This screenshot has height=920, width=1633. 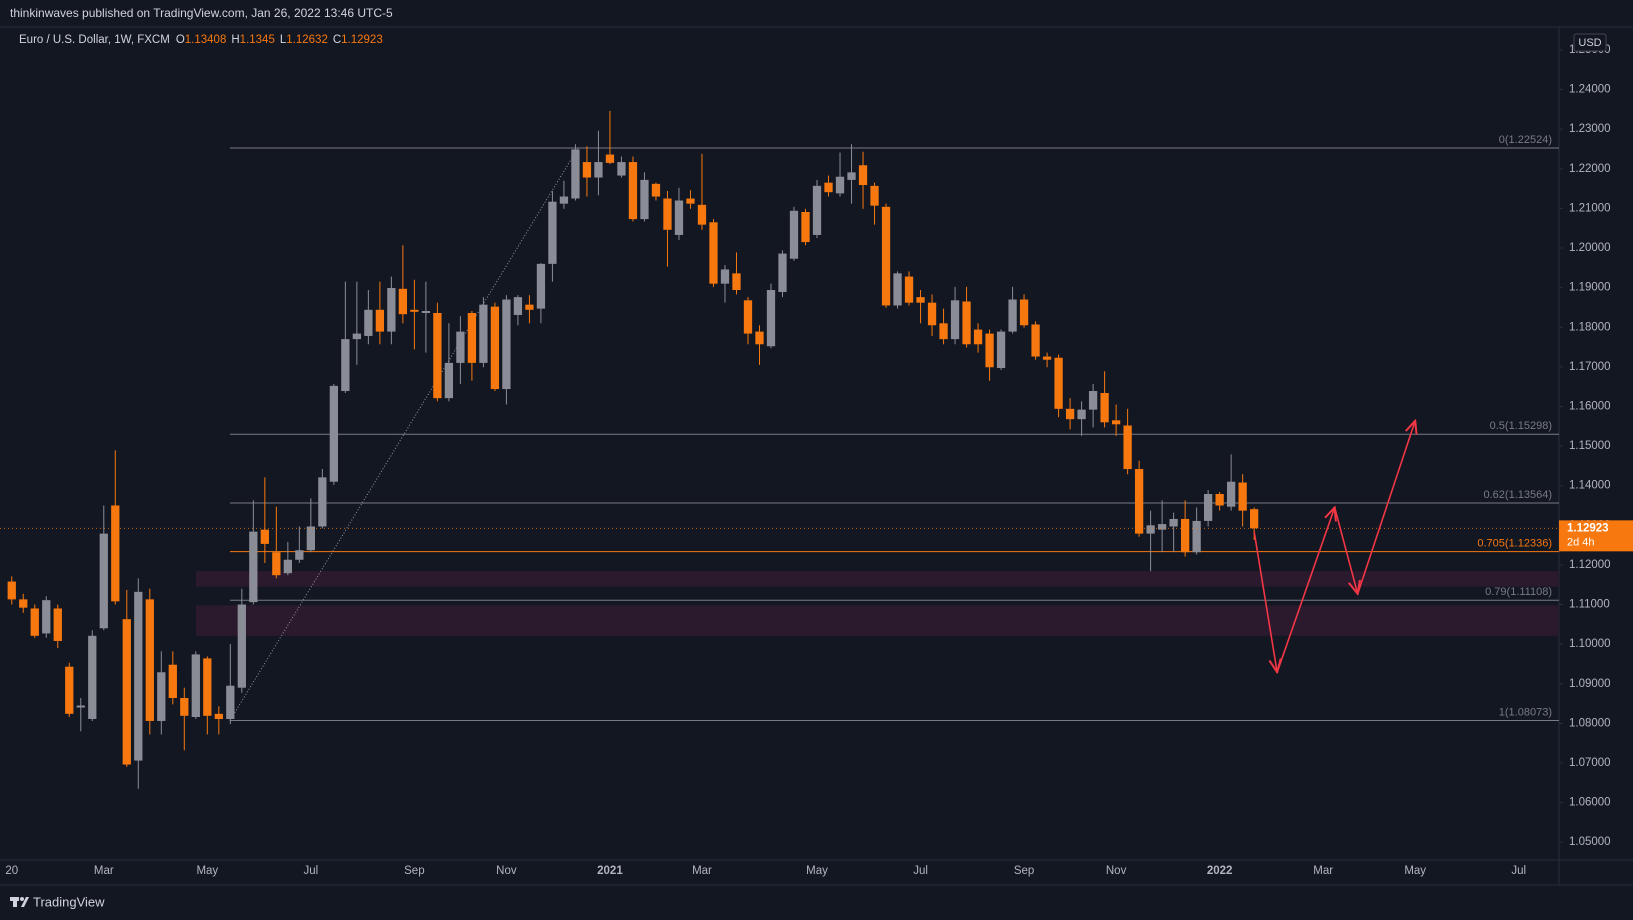 I want to click on y-tick-label: 1.10000, so click(x=1590, y=644).